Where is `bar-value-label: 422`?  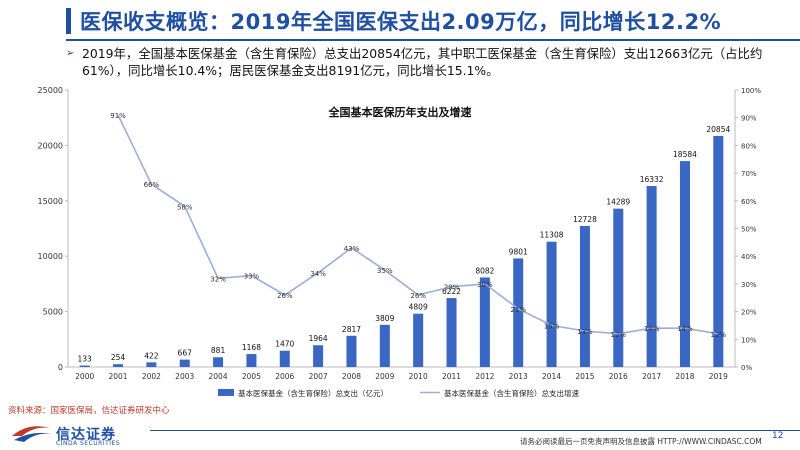 bar-value-label: 422 is located at coordinates (151, 355).